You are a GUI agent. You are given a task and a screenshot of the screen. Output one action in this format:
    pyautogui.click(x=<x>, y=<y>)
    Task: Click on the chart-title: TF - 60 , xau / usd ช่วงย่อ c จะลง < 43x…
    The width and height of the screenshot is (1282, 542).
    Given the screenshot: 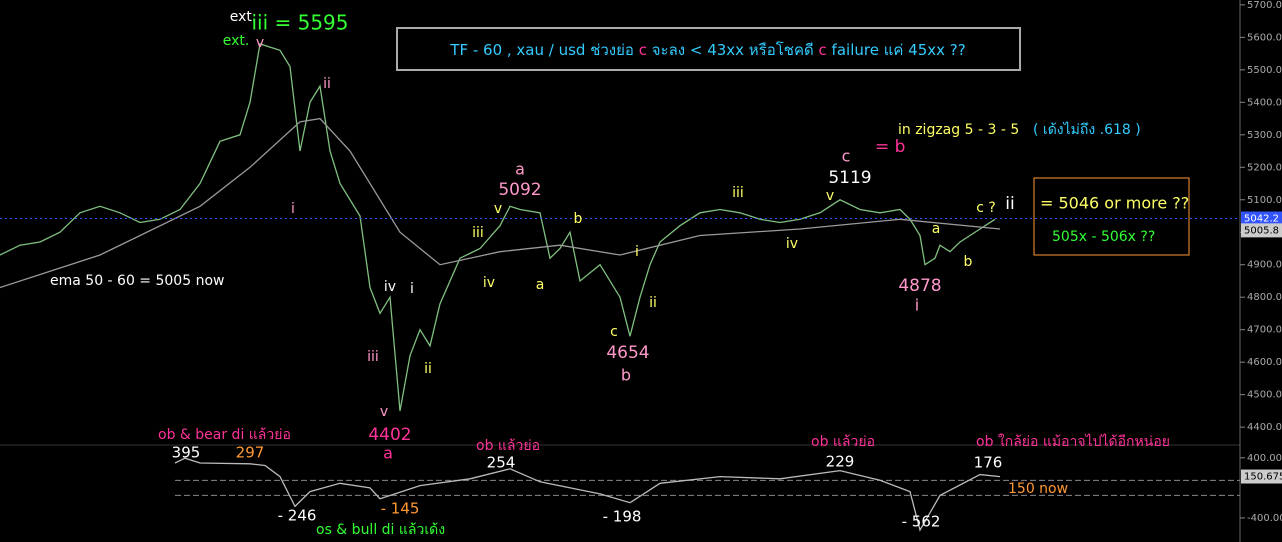 What is the action you would take?
    pyautogui.click(x=707, y=50)
    